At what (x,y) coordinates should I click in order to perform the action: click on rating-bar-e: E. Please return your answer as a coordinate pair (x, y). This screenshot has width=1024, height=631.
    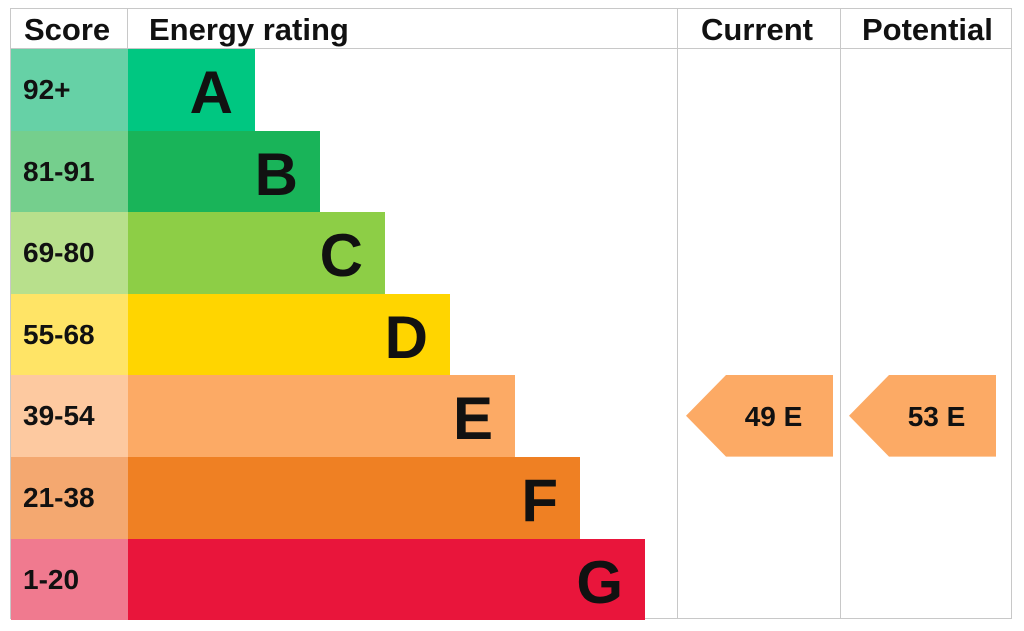
    Looking at the image, I should click on (321, 416).